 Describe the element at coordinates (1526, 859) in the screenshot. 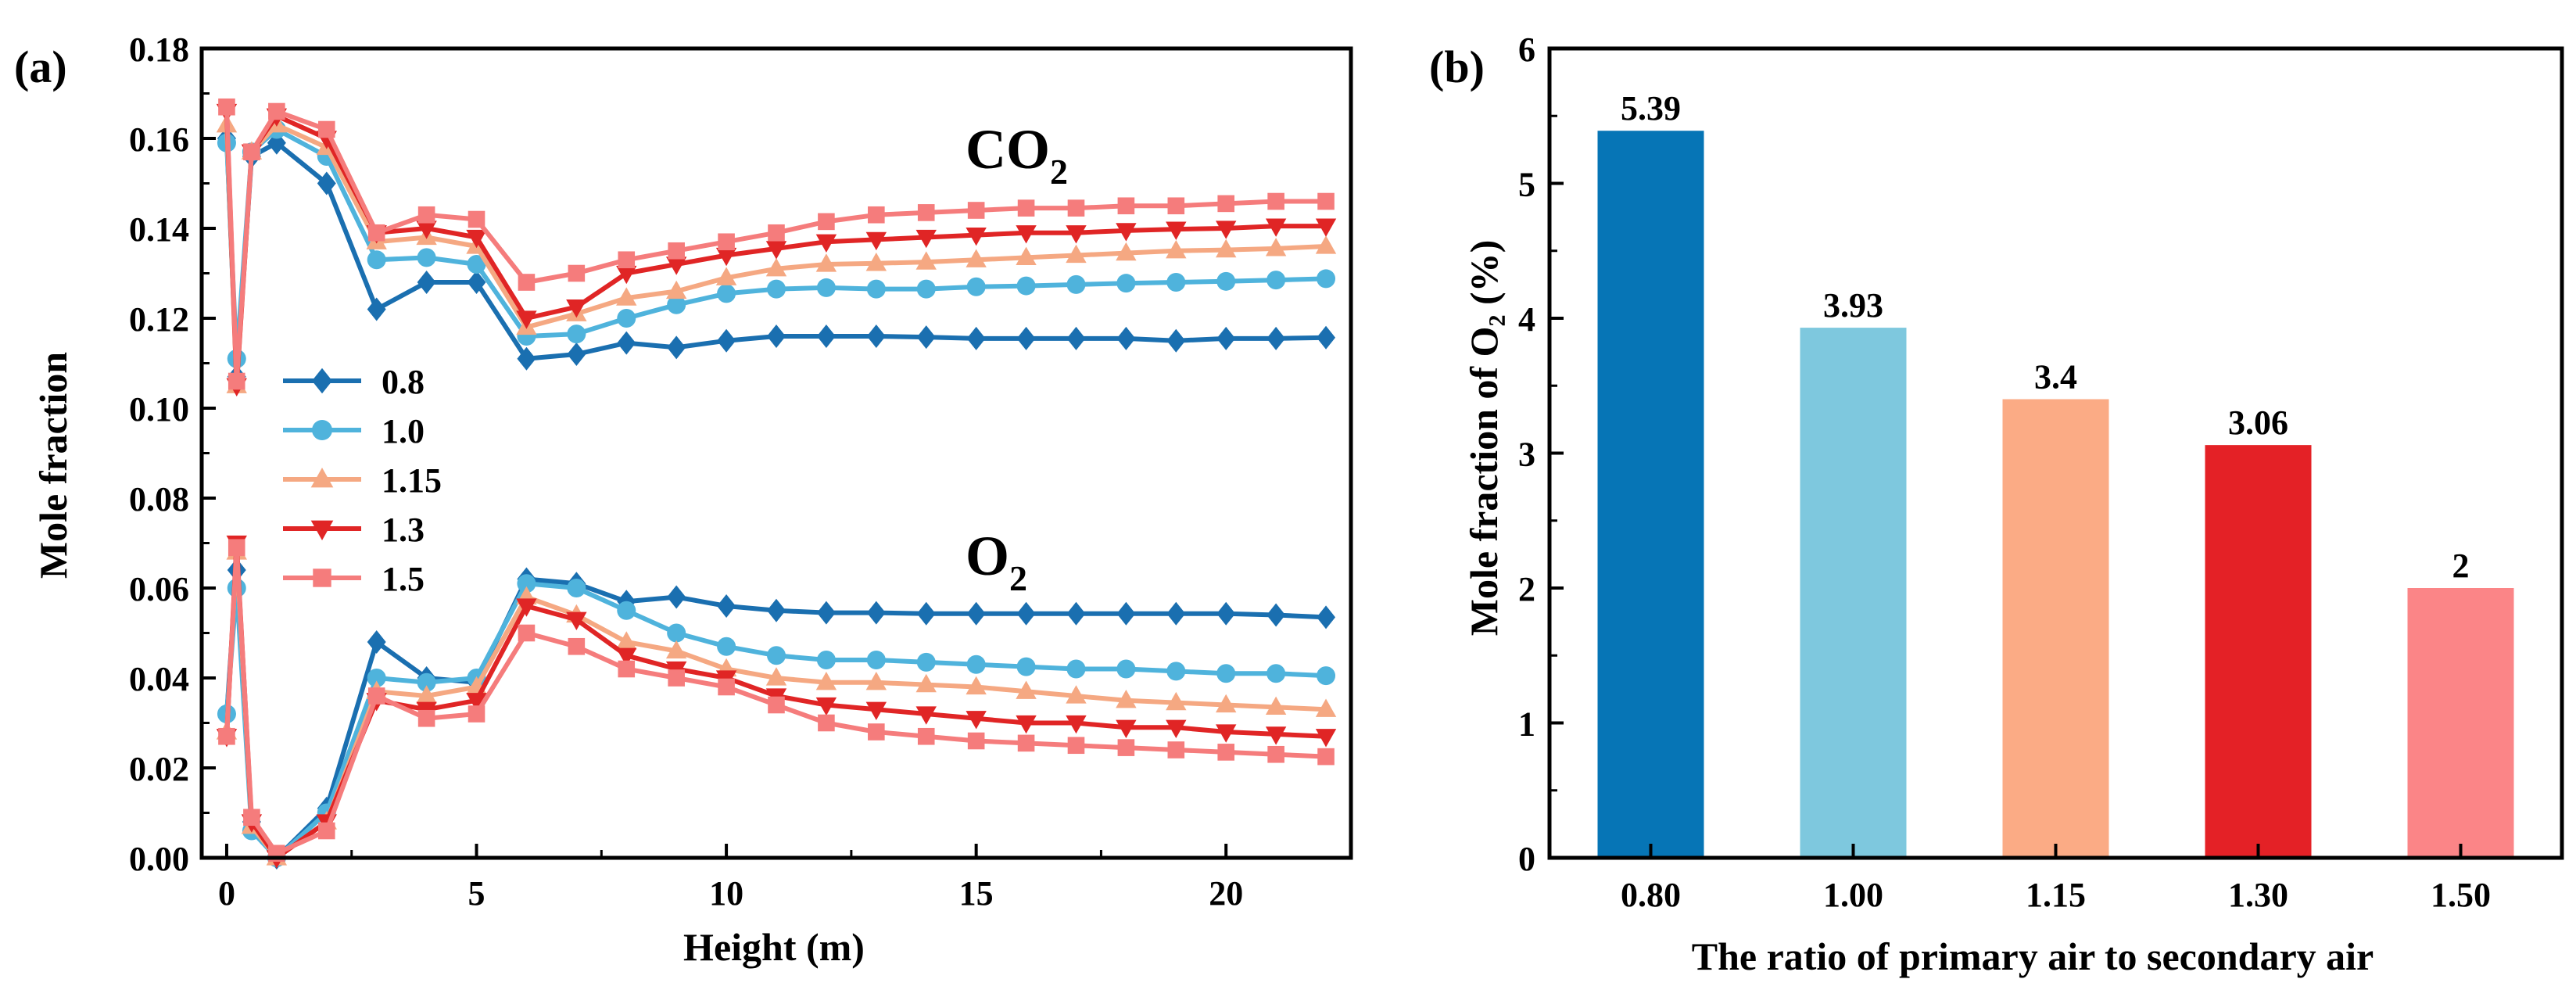

I see `y-tick-label: 0` at that location.